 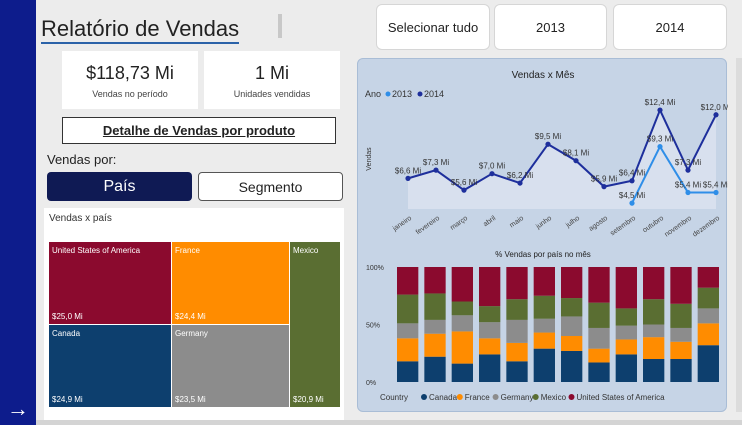 What do you see at coordinates (688, 192) in the screenshot?
I see `point-2013-novembro` at bounding box center [688, 192].